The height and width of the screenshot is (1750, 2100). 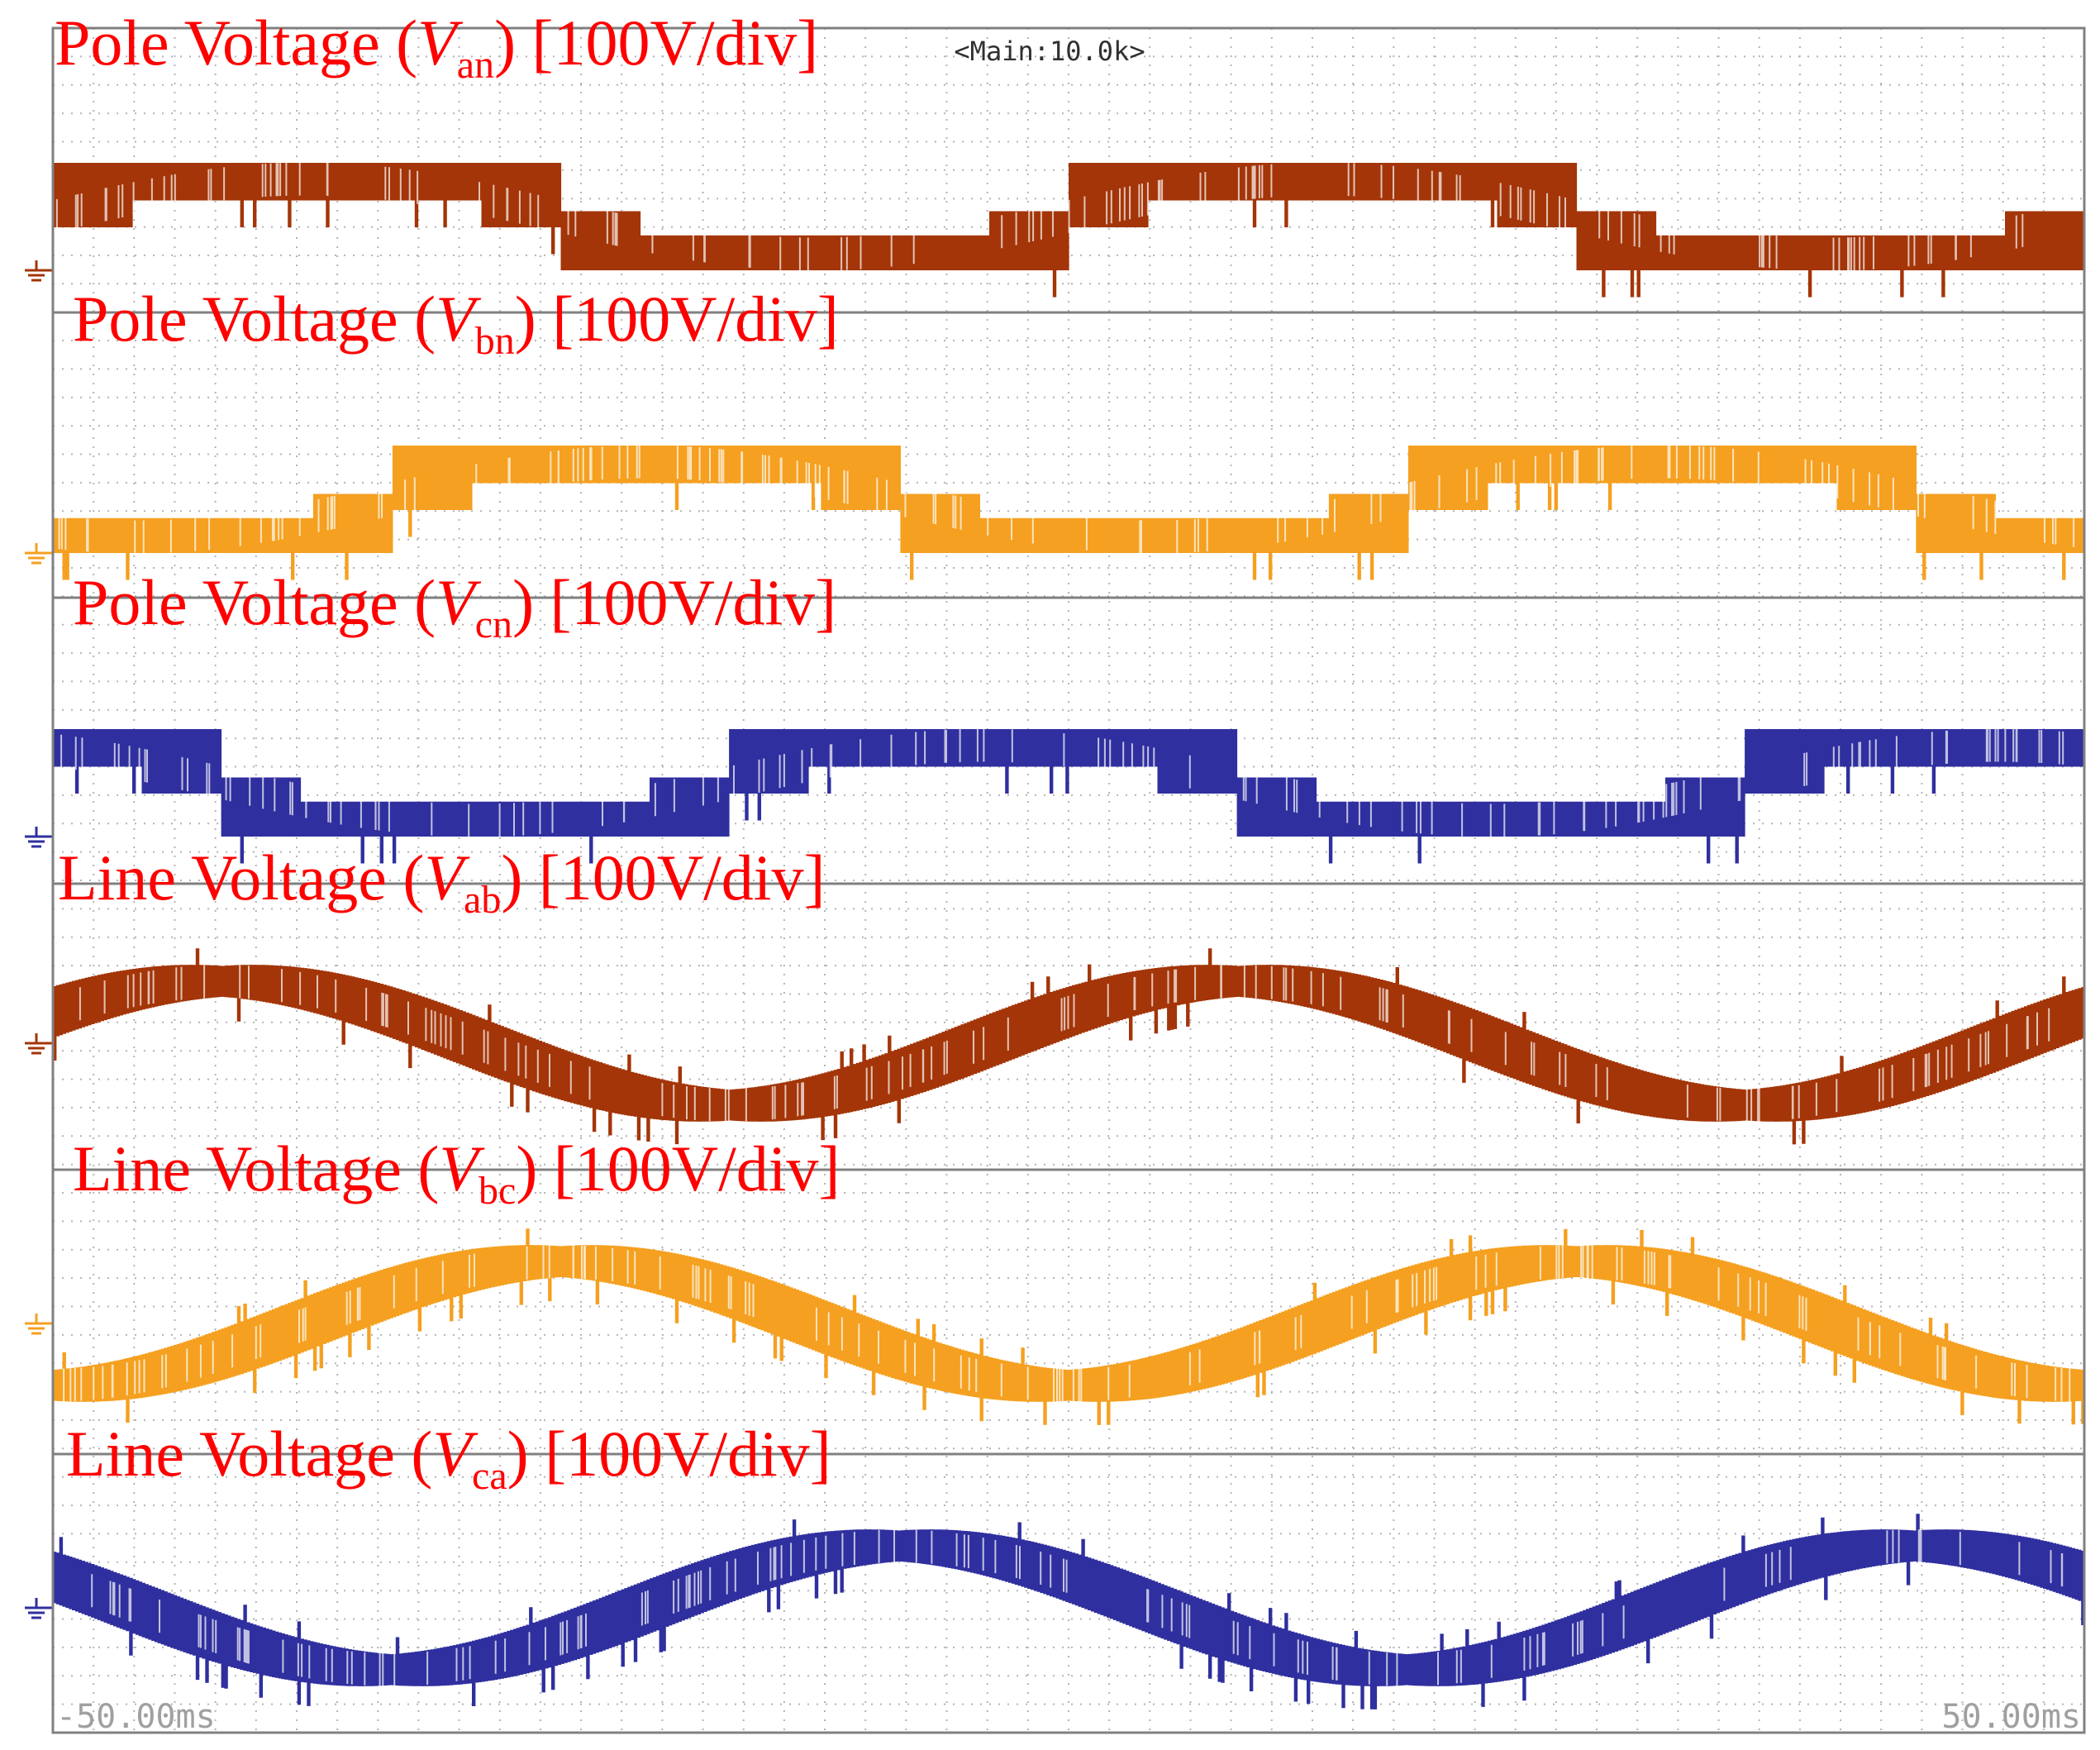 I want to click on pwm-slivers-ab, so click(x=1064, y=1043).